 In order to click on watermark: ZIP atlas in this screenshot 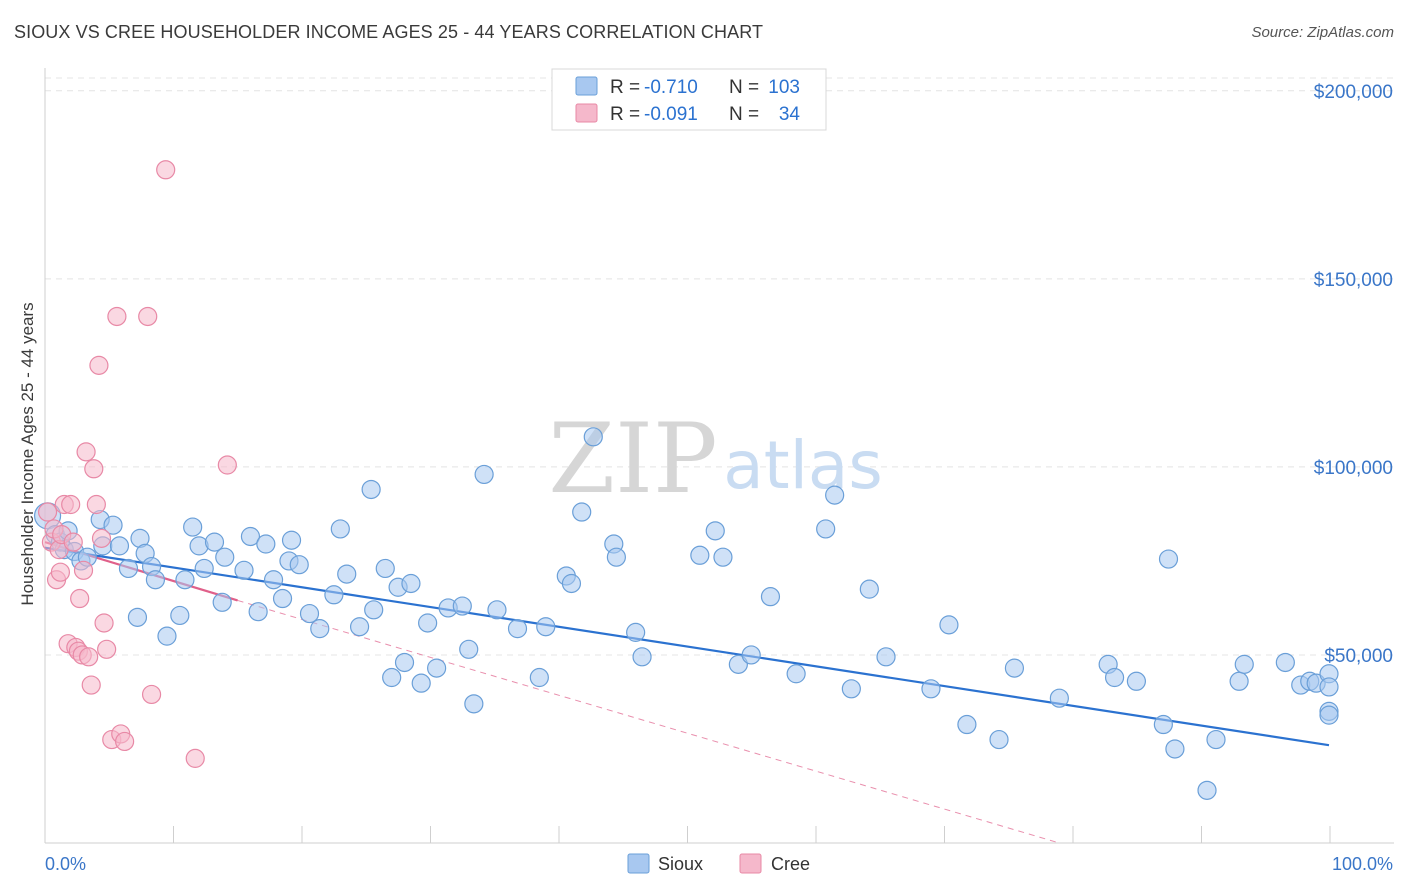, I will do `click(715, 459)`.